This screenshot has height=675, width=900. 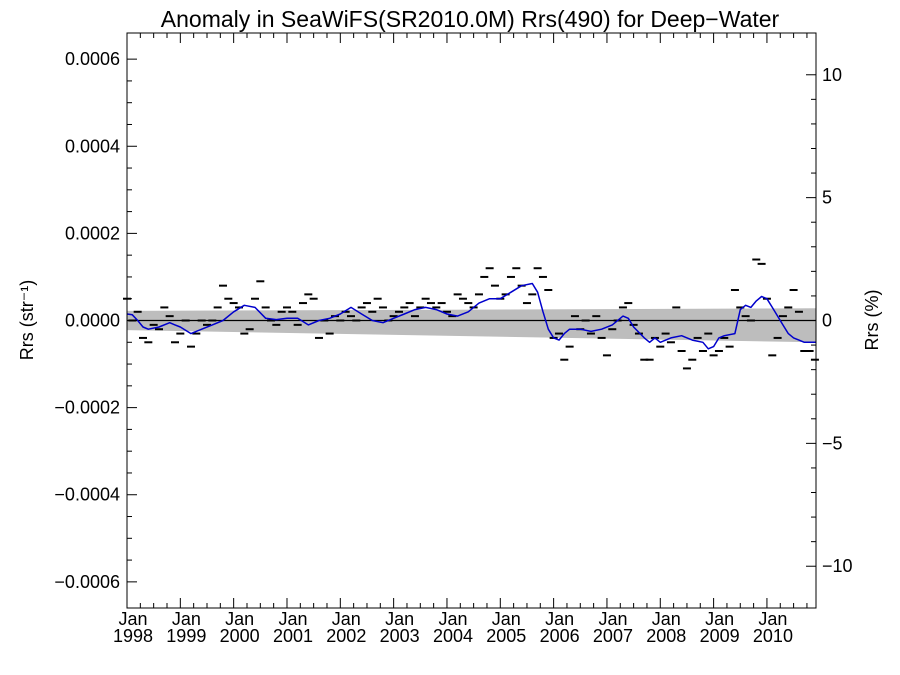 What do you see at coordinates (186, 636) in the screenshot?
I see `x-tick-label-year: 1999` at bounding box center [186, 636].